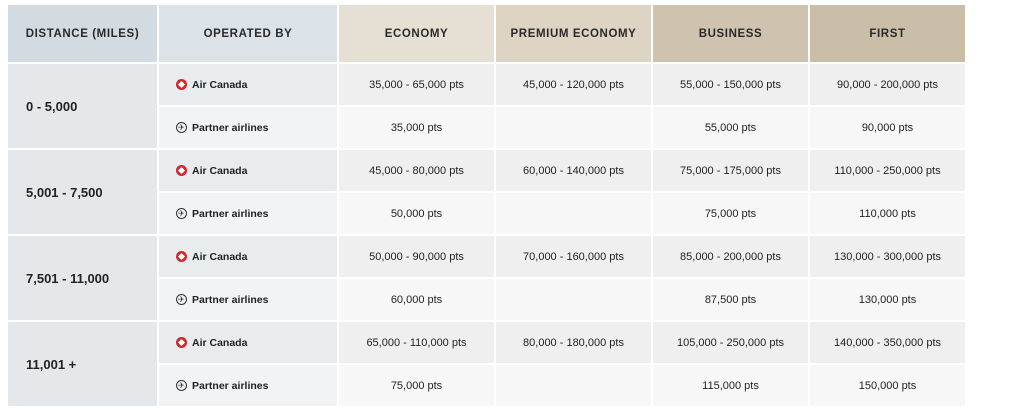 The height and width of the screenshot is (410, 1012). I want to click on business-value: 55,000 - 150,000 pts, so click(730, 84).